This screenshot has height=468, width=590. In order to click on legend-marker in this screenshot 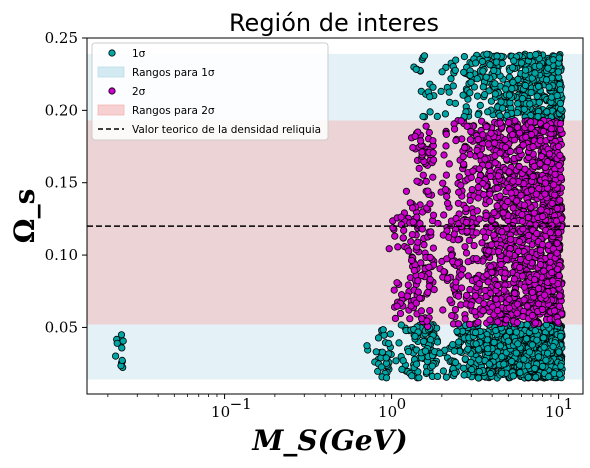, I will do `click(112, 91)`.